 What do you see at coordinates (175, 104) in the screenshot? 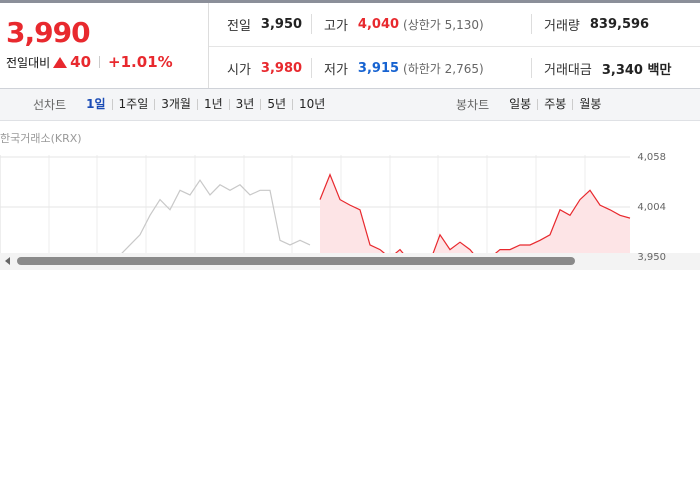
I see `tab-option: 3개월` at bounding box center [175, 104].